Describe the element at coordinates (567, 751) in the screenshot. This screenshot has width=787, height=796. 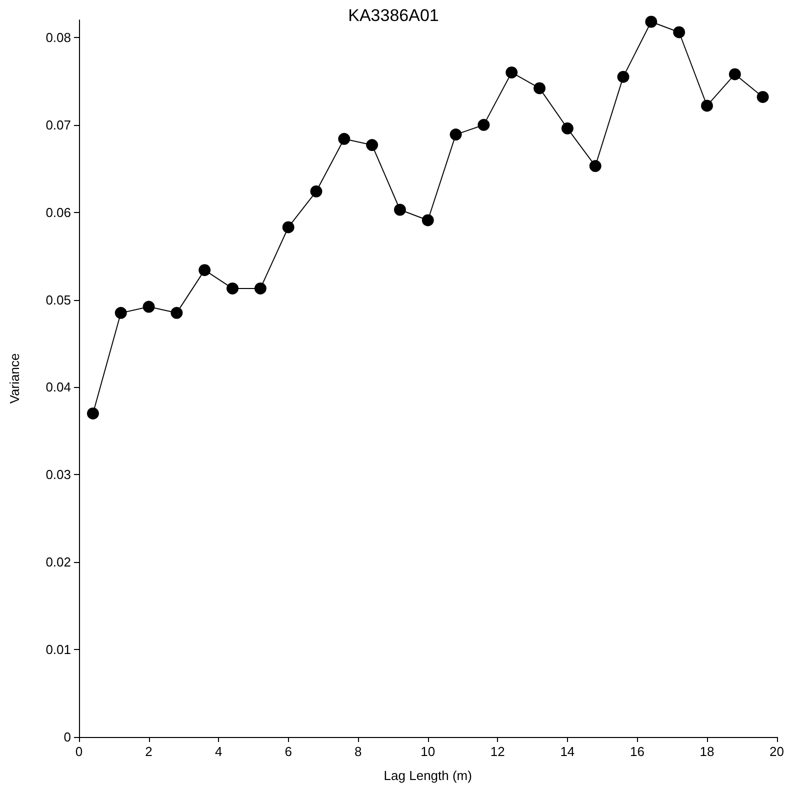
I see `x-tick-label: 14` at that location.